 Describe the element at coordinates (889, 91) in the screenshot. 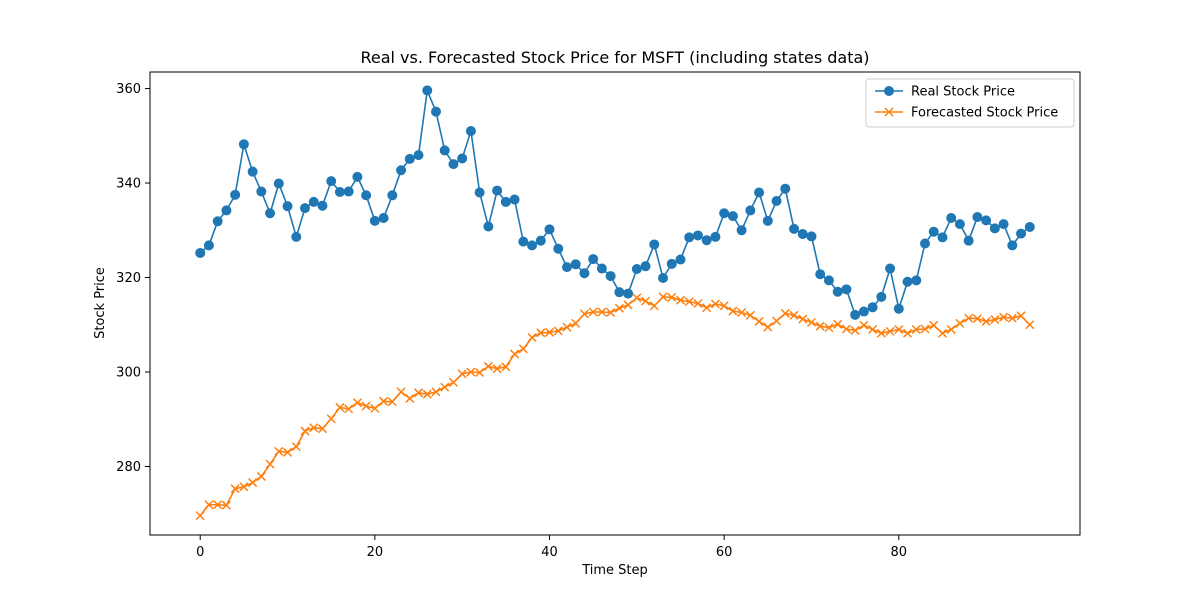

I see `legend-marker` at that location.